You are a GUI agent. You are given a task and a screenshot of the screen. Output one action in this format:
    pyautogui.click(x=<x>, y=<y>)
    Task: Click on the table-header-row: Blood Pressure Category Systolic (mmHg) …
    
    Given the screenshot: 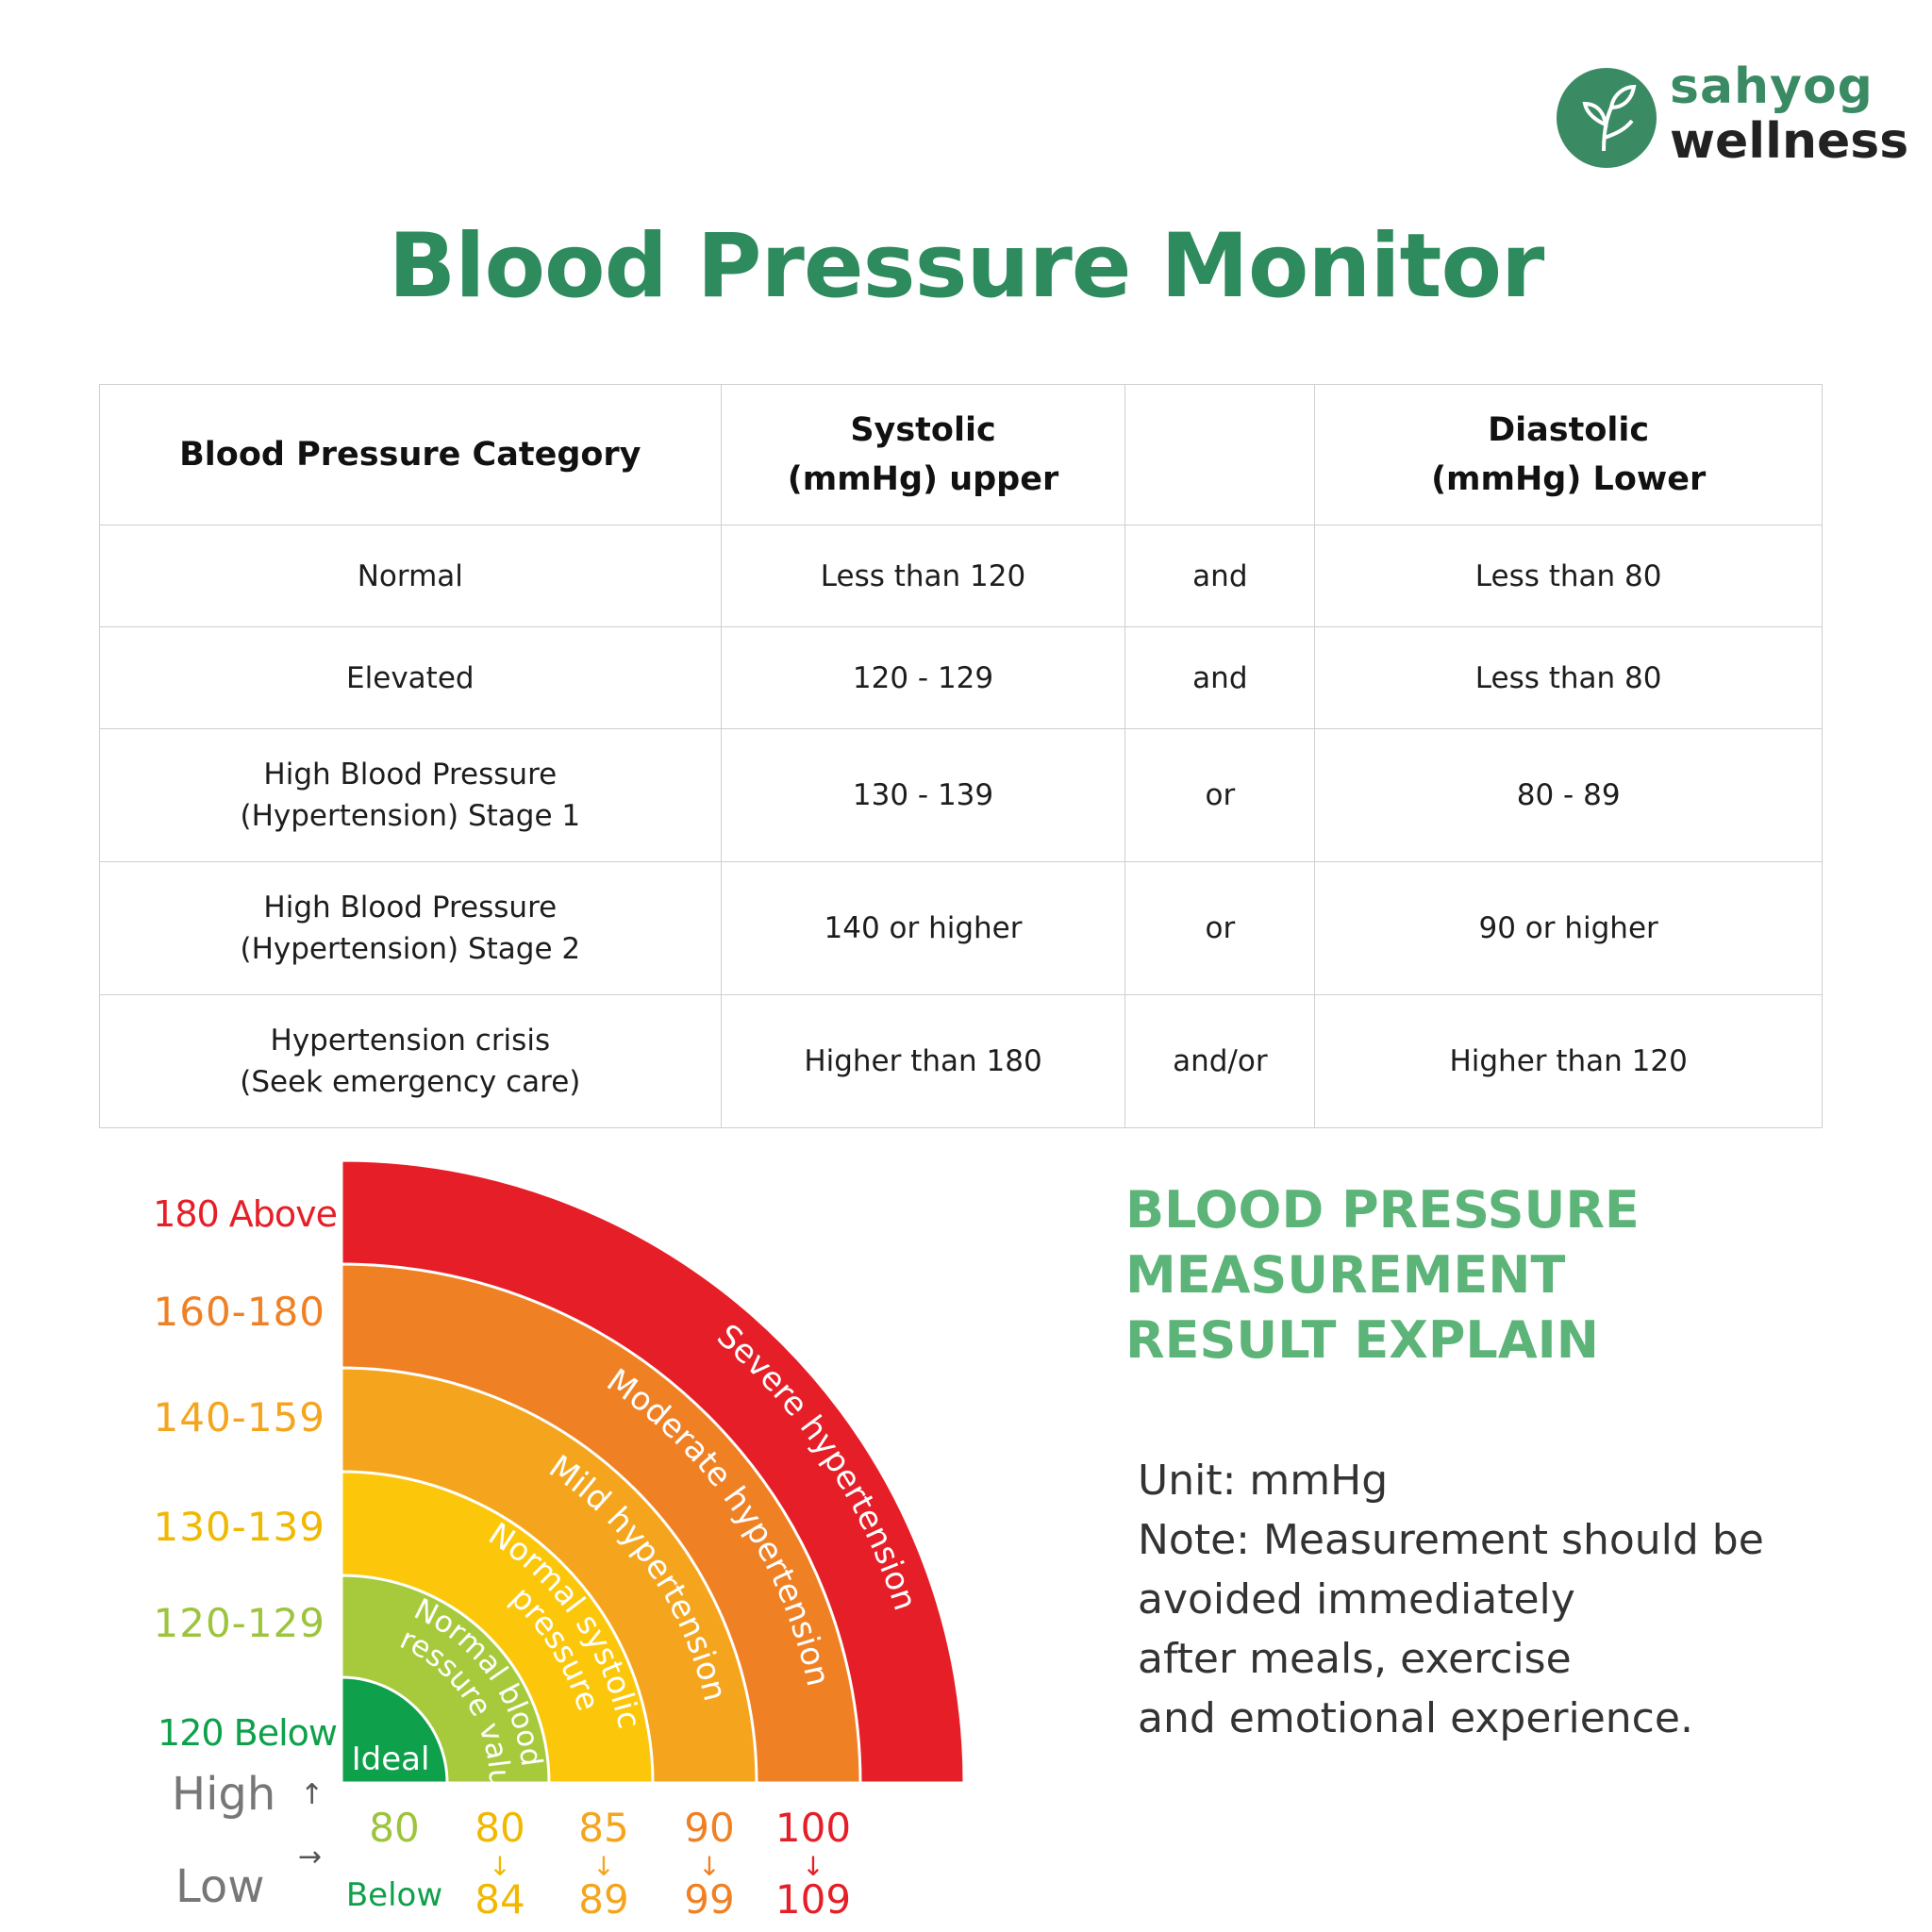 What is the action you would take?
    pyautogui.click(x=961, y=454)
    